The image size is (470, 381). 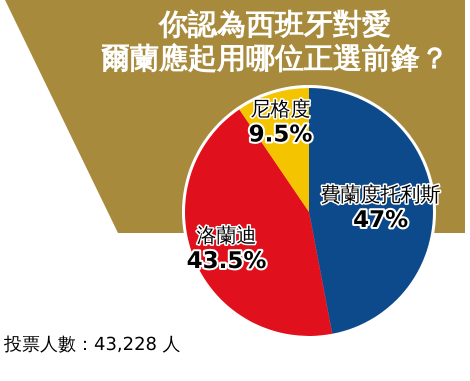 I want to click on text: 投票人數：43,228 人, so click(x=92, y=344).